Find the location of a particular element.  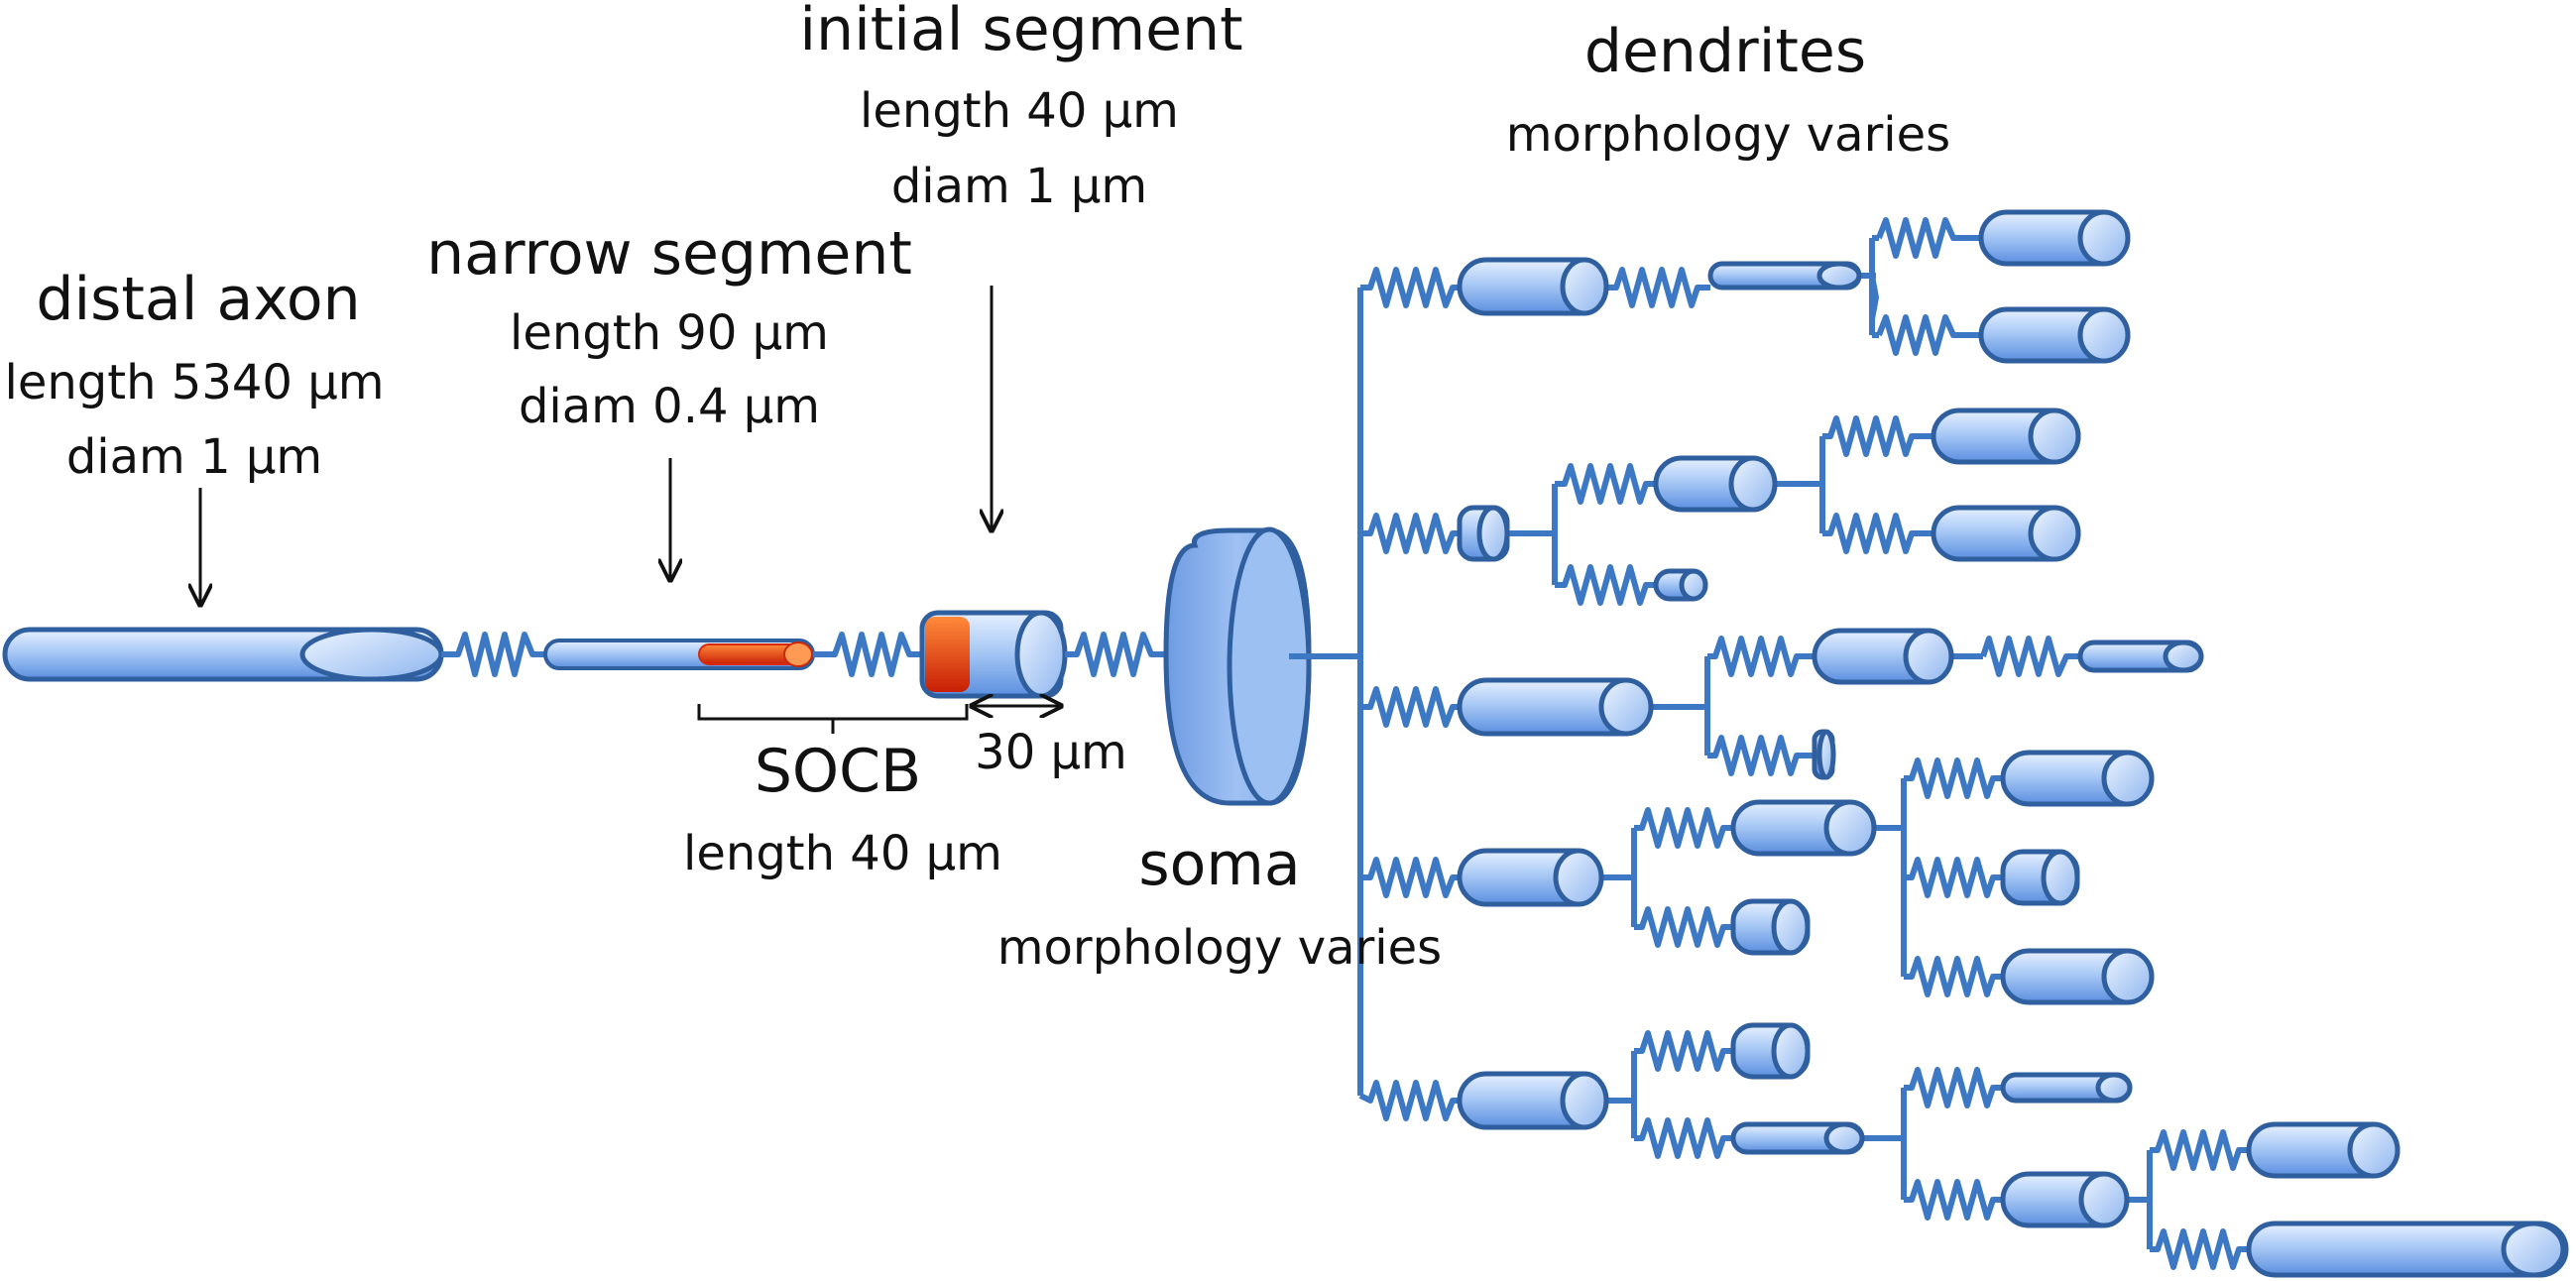

initial-segment-title: initial segment is located at coordinates (1021, 32).